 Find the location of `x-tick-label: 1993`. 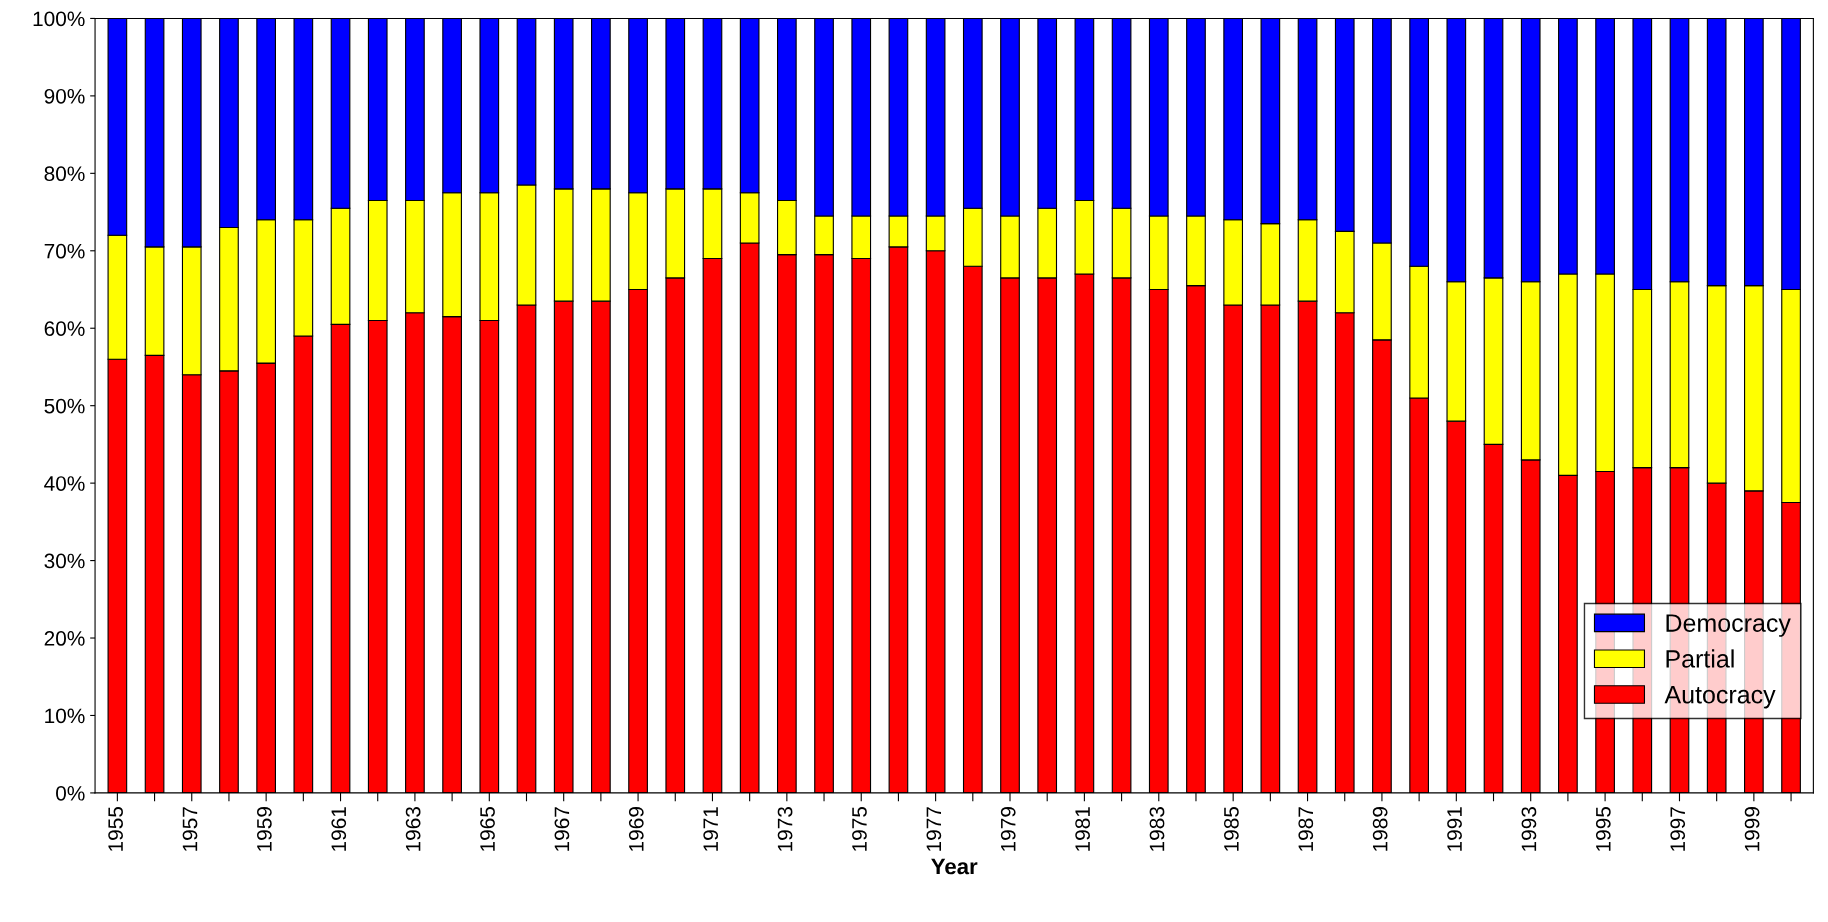

x-tick-label: 1993 is located at coordinates (1529, 829).